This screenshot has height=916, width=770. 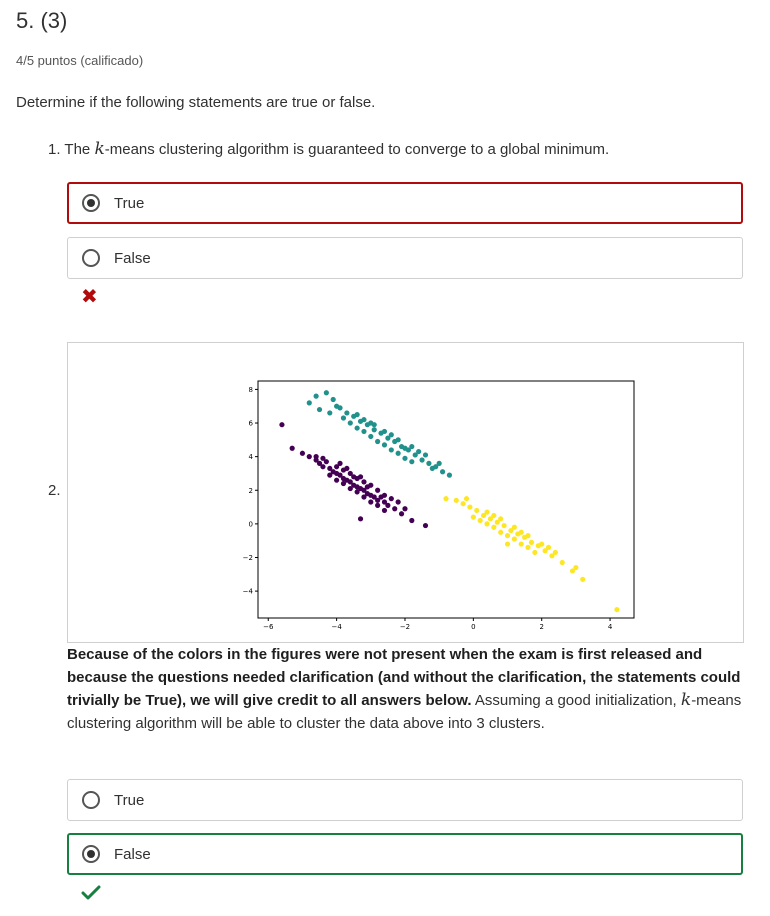 What do you see at coordinates (251, 424) in the screenshot?
I see `y-tick-label: 6` at bounding box center [251, 424].